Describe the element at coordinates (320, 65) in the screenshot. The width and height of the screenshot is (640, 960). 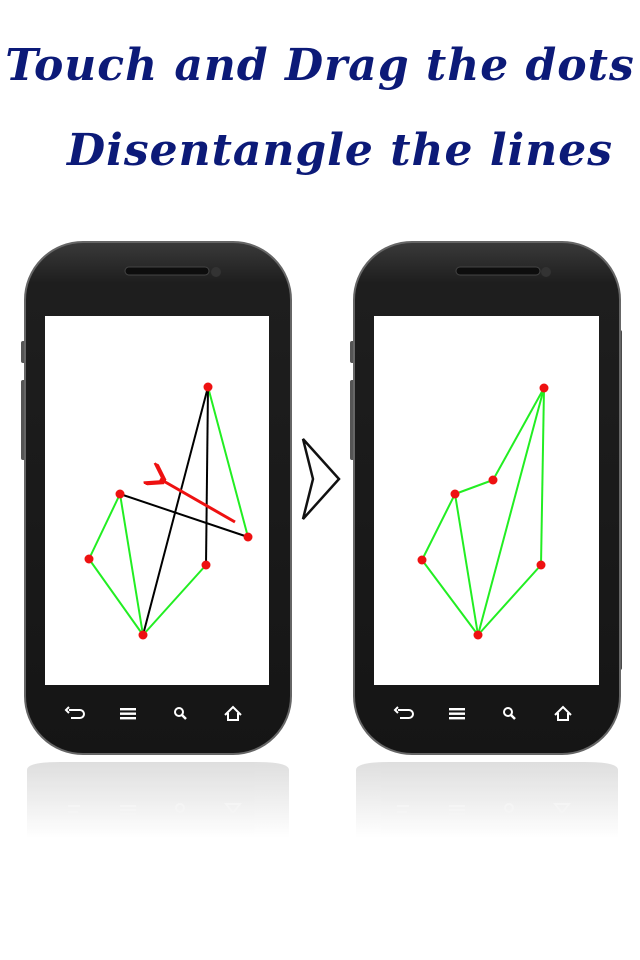
I see `headline-touch-drag: Touch and Drag the dots` at that location.